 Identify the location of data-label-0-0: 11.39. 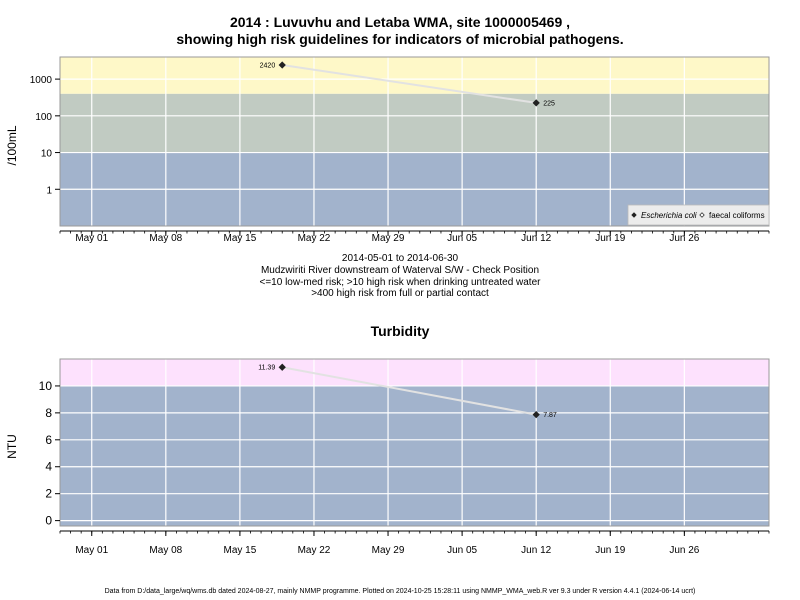
(266, 368).